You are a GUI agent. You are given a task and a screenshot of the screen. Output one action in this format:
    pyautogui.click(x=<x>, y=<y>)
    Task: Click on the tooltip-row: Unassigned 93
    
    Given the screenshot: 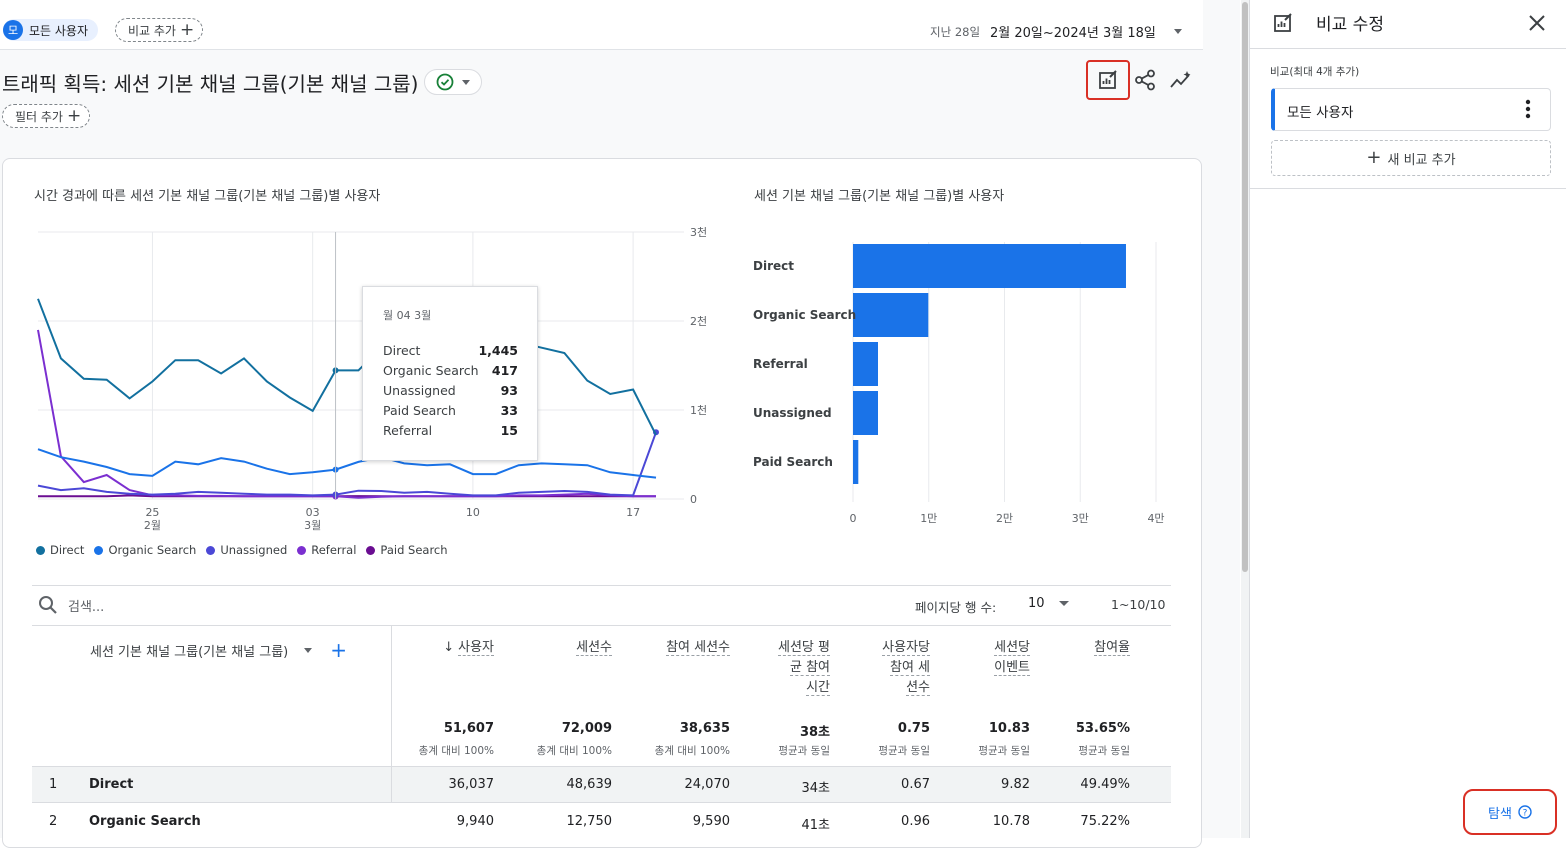 What is the action you would take?
    pyautogui.click(x=450, y=390)
    